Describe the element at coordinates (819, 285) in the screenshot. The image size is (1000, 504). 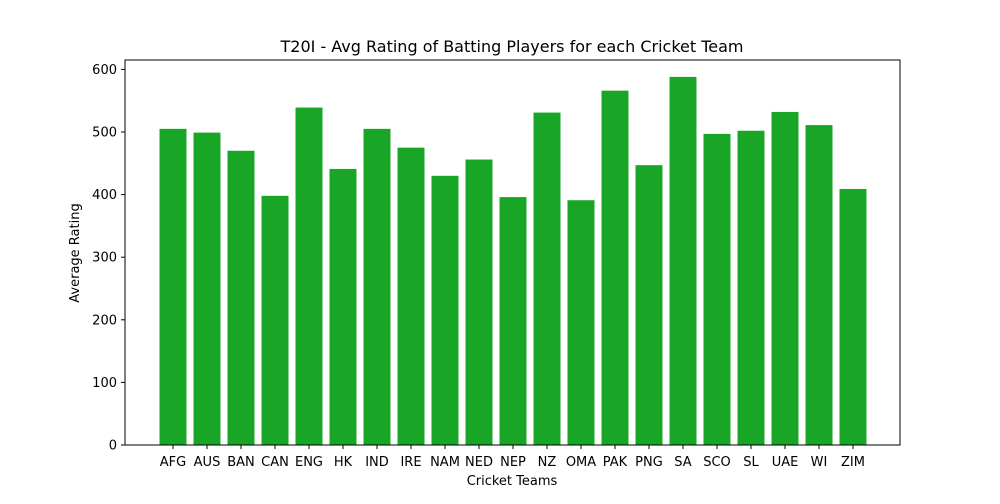
I see `bar-wi` at that location.